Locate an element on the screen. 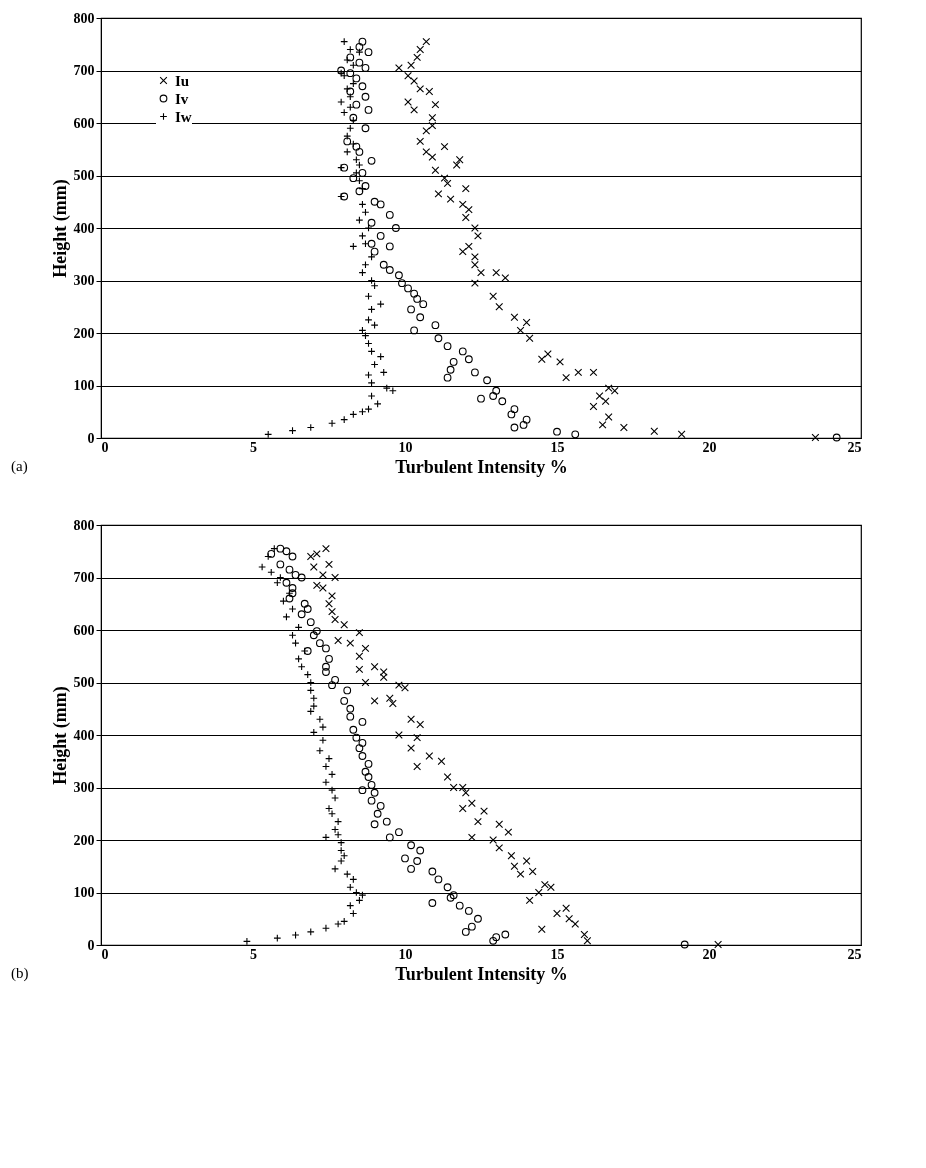  legend-label: Iw is located at coordinates (183, 116).